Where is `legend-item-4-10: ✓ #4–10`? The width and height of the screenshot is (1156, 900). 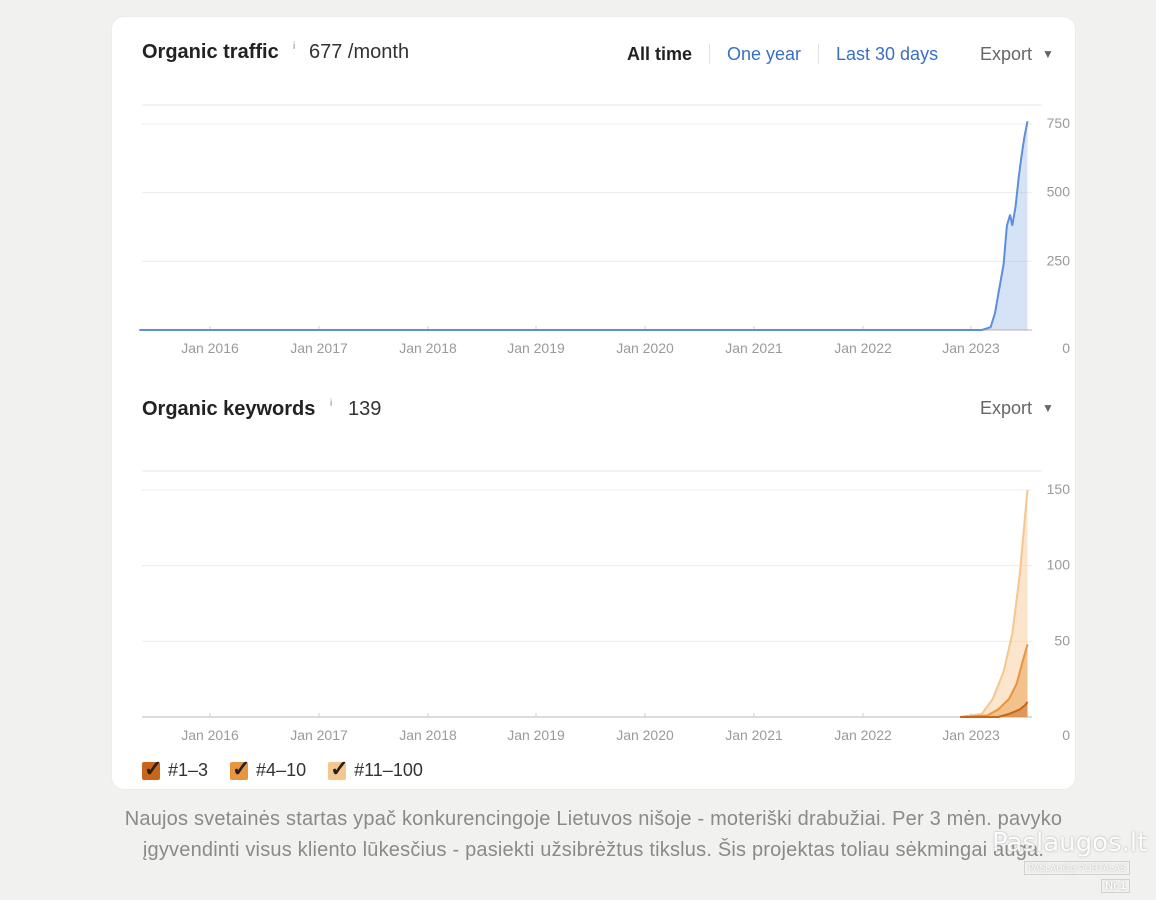 legend-item-4-10: ✓ #4–10 is located at coordinates (268, 768).